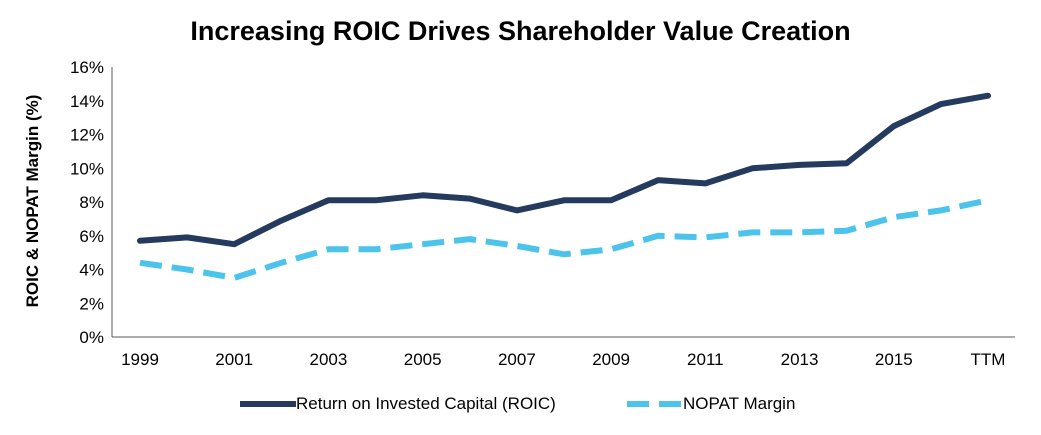  I want to click on y-tick-label: 16%, so click(87, 67).